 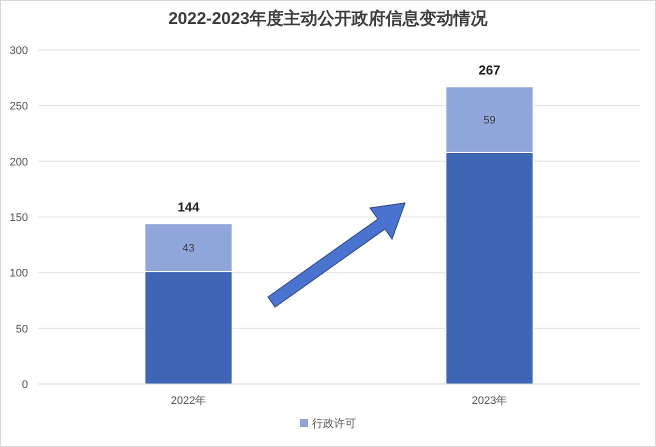 I want to click on data-label: 43, so click(x=188, y=248).